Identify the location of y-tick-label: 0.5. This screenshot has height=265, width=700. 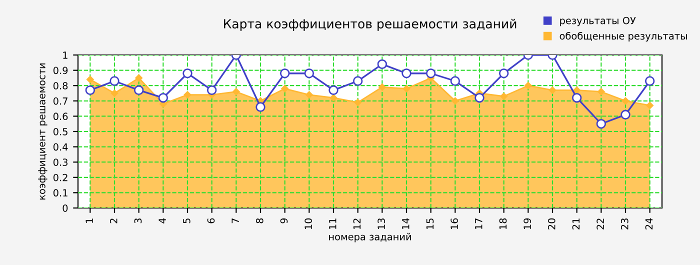
(60, 132).